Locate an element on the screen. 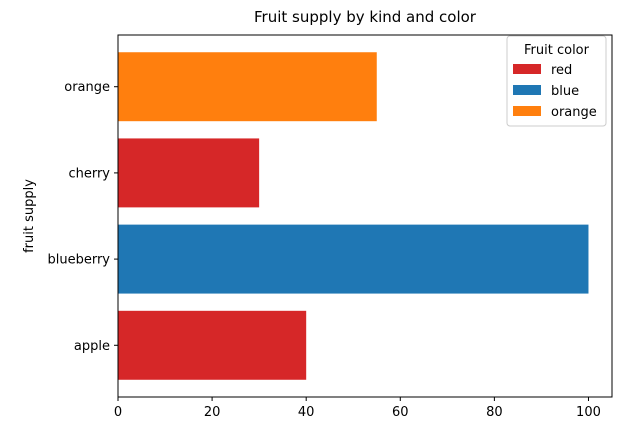  y-tick-label: orange is located at coordinates (87, 87).